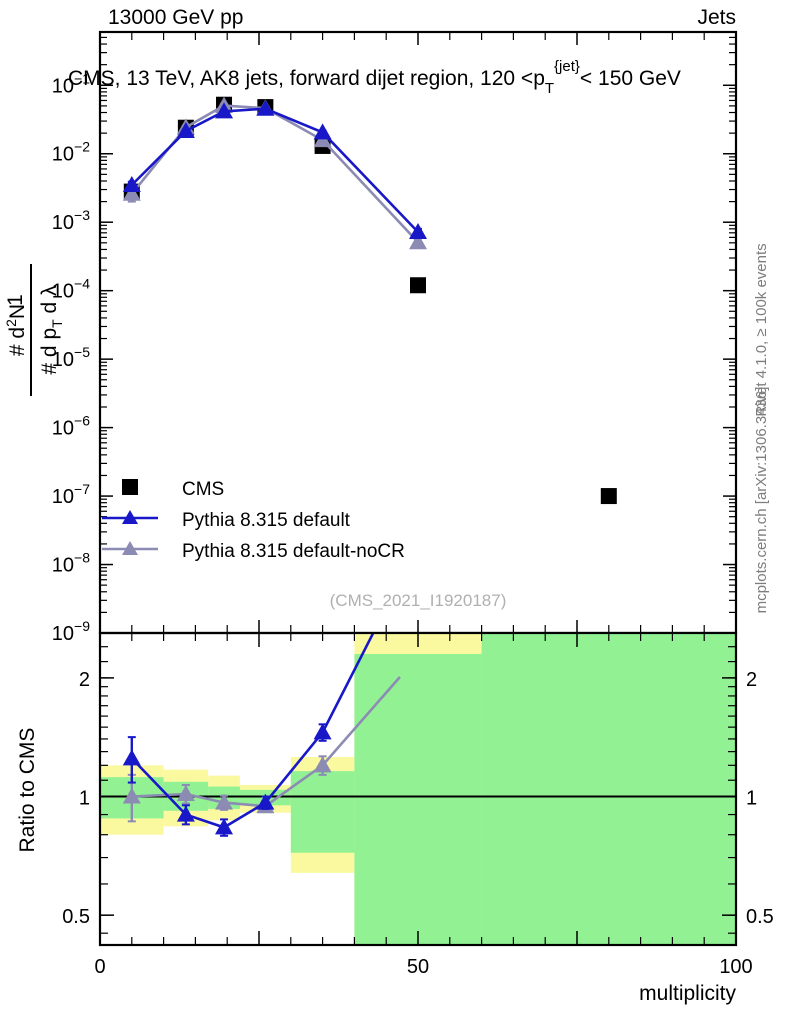  What do you see at coordinates (71, 357) in the screenshot?
I see `y-tick-label: 10⁻⁵` at bounding box center [71, 357].